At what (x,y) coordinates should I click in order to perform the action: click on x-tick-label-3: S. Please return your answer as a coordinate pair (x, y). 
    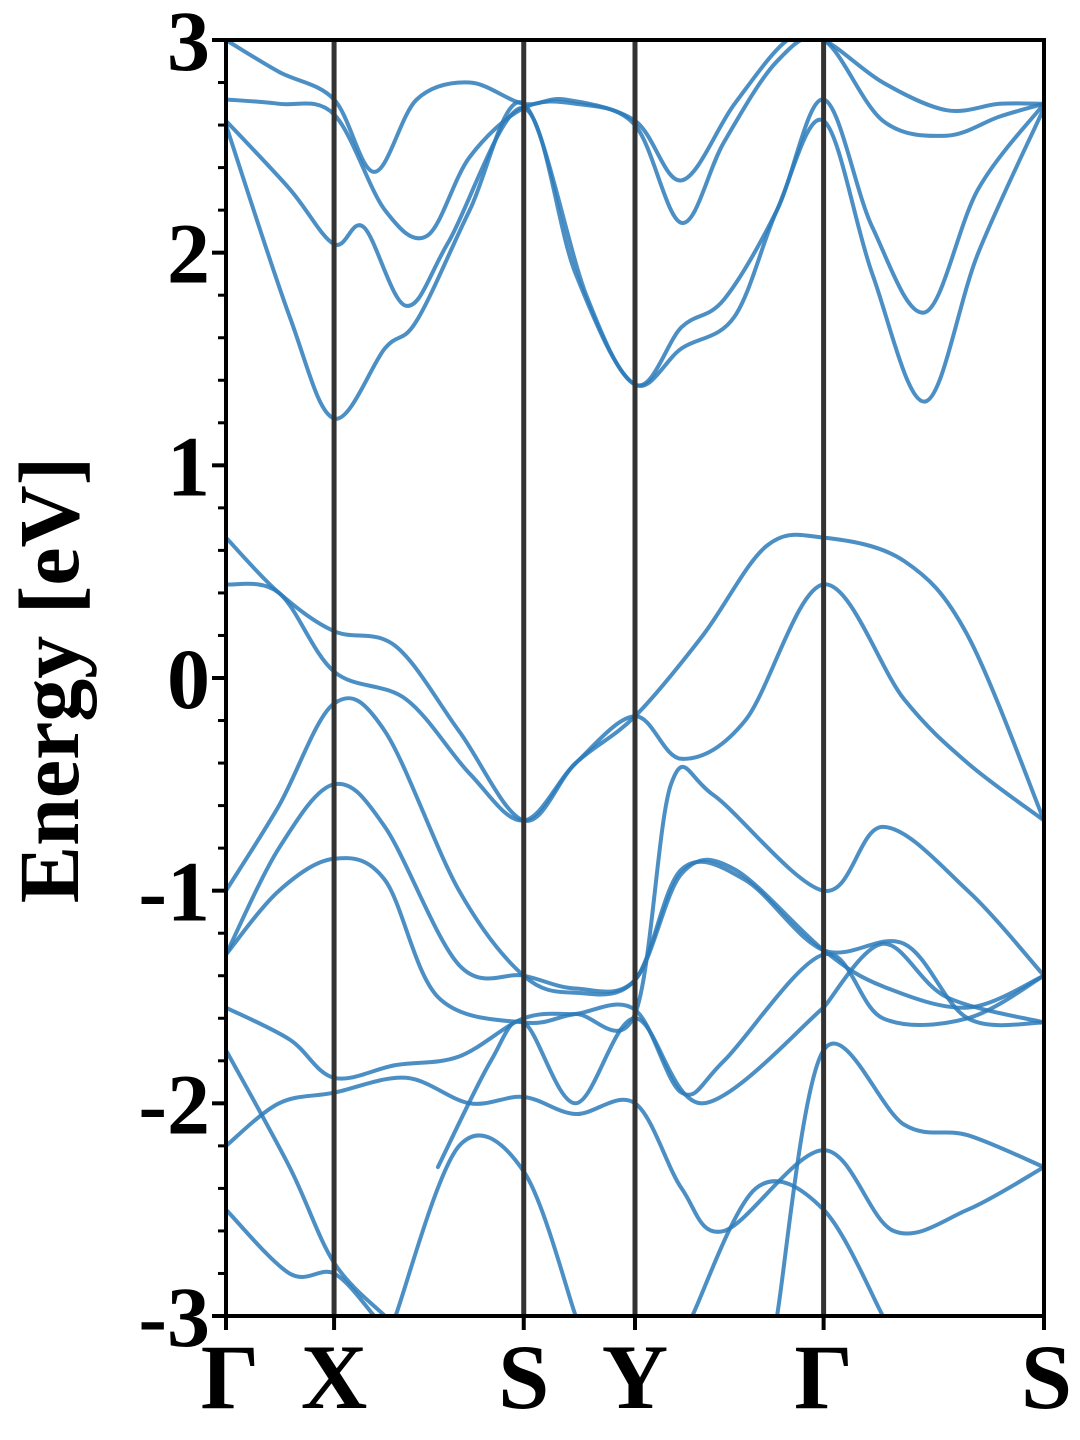
    Looking at the image, I should click on (523, 1377).